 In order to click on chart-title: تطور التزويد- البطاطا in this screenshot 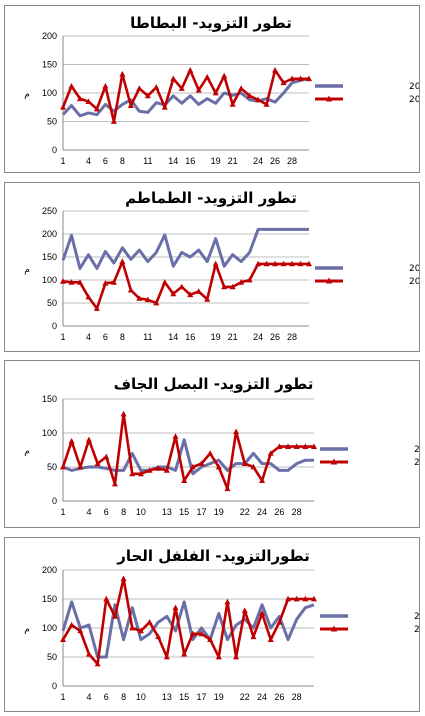, I will do `click(211, 23)`.